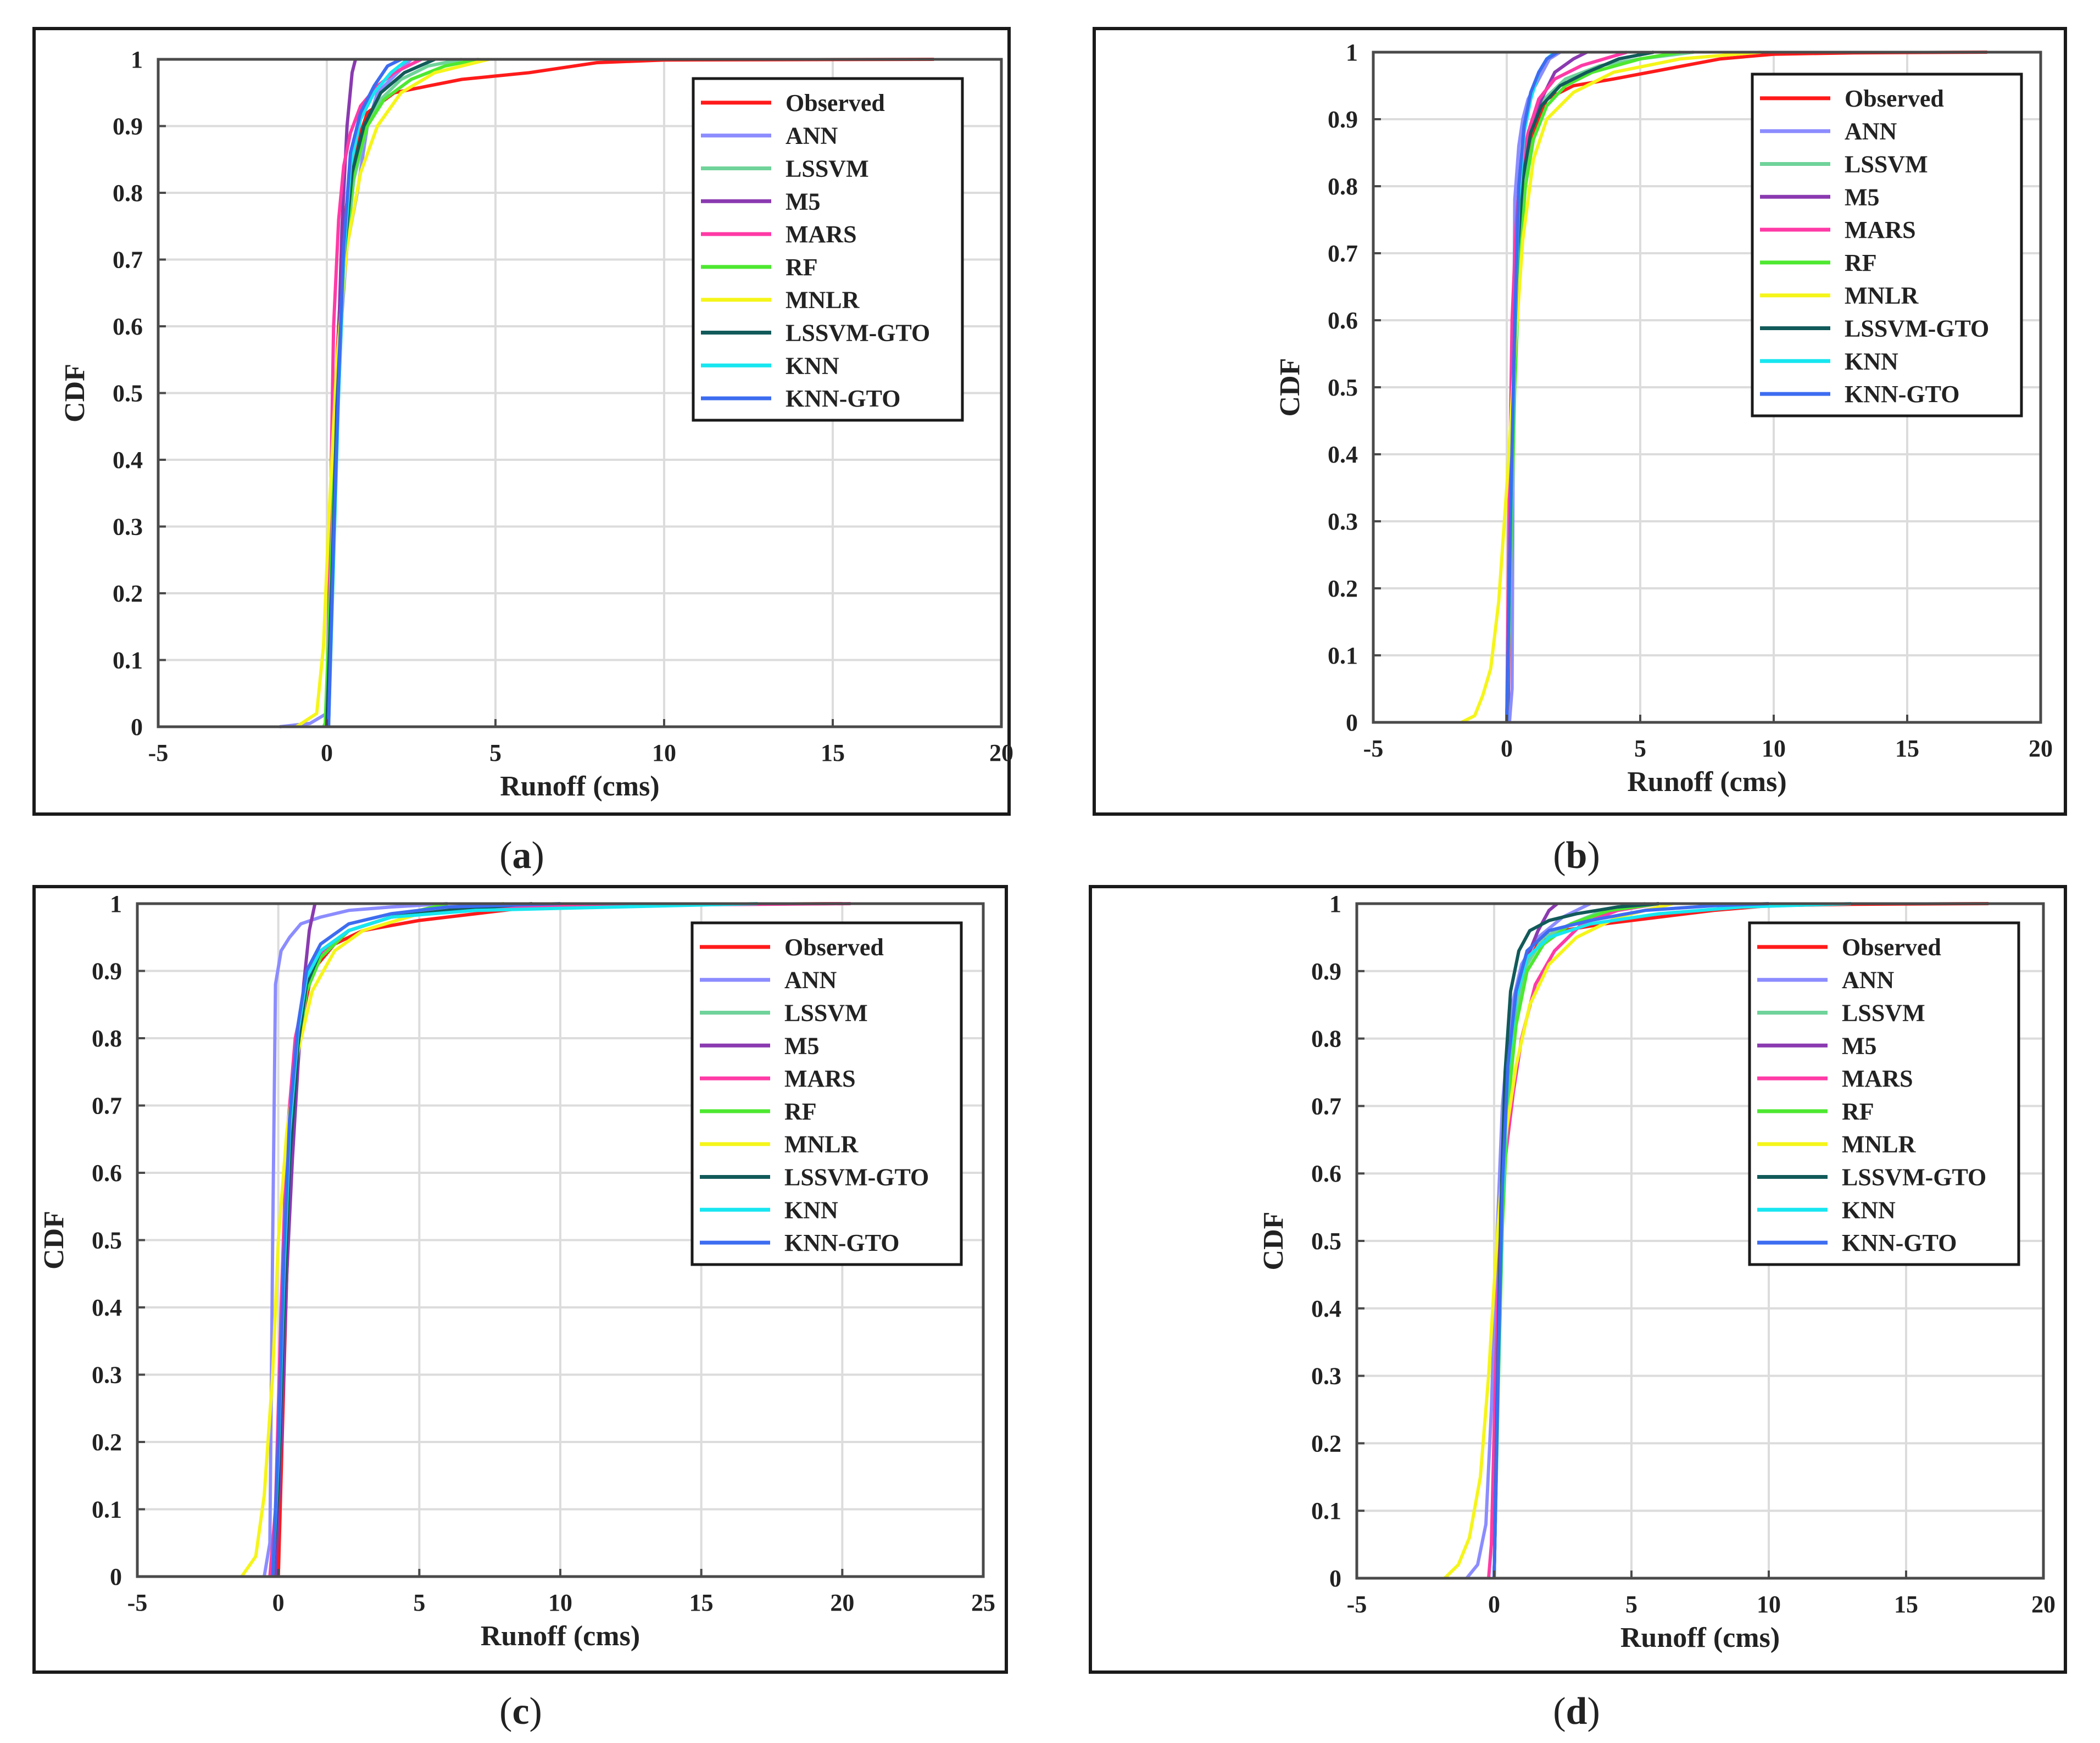  I want to click on panel-b-caption-letter: b, so click(1576, 856).